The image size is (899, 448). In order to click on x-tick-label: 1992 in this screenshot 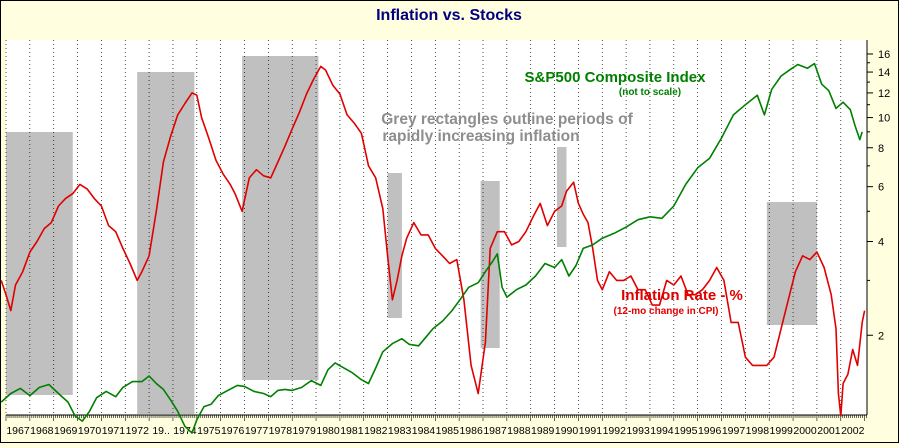, I will do `click(615, 431)`.